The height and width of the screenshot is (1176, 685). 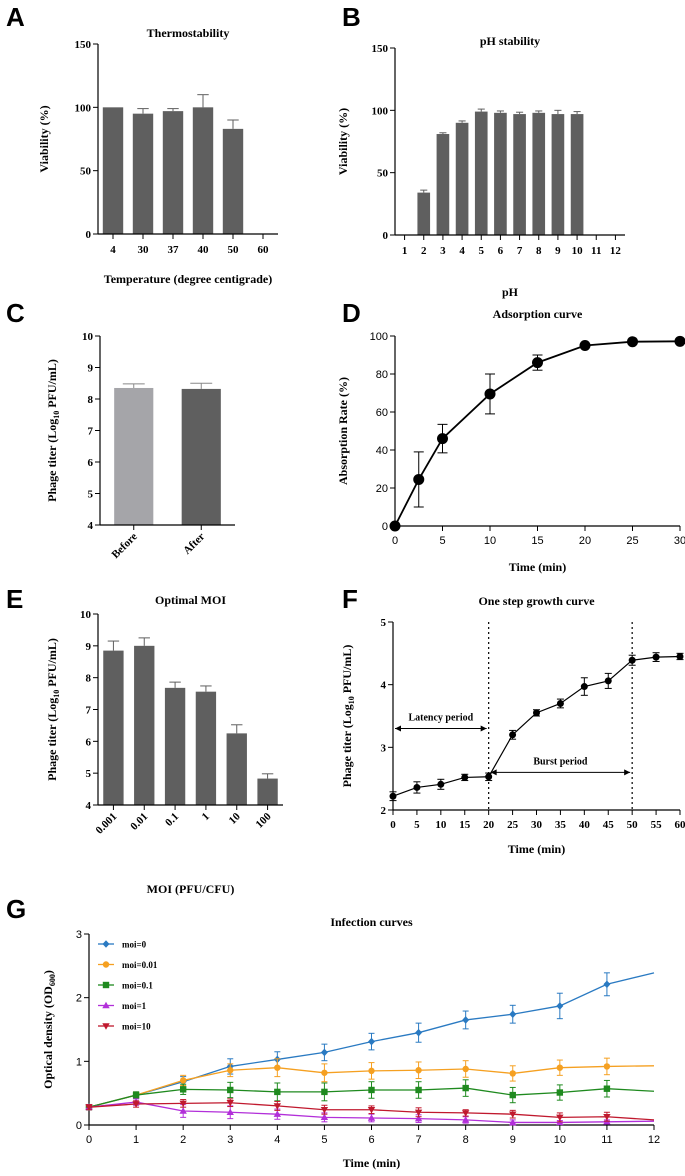 What do you see at coordinates (86, 615) in the screenshot?
I see `chart-e-ytick-label: 10` at bounding box center [86, 615].